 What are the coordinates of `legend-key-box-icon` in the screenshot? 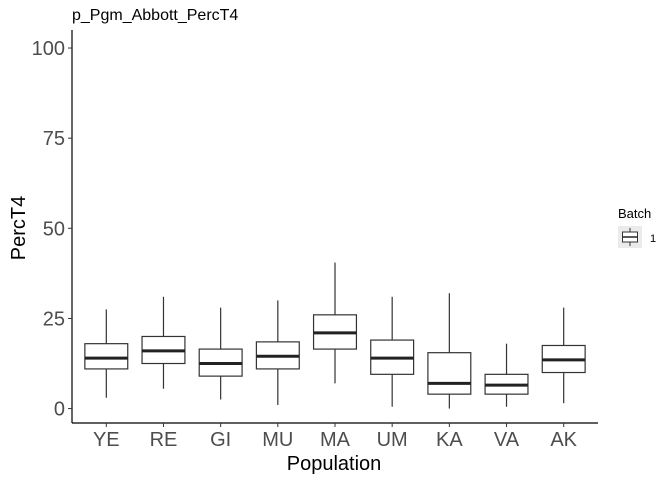 It's located at (630, 237).